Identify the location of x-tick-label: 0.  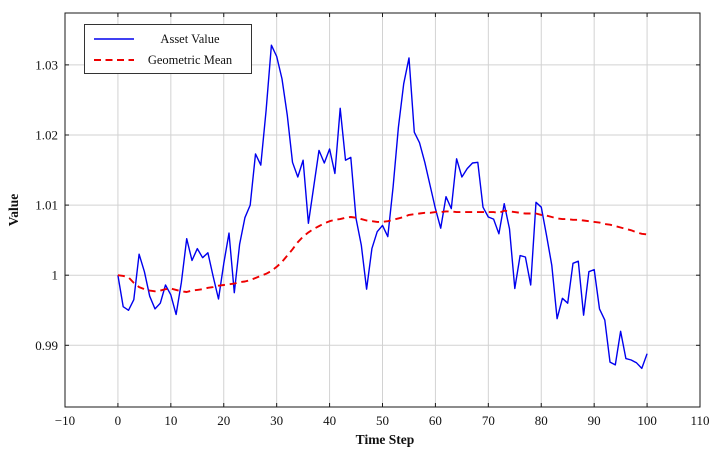
(118, 420).